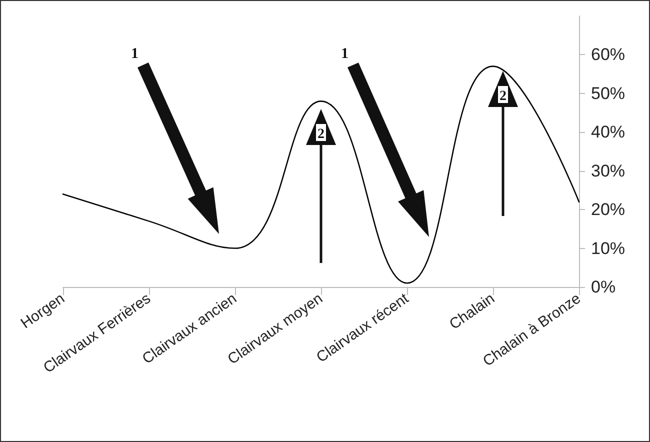 The width and height of the screenshot is (650, 442). What do you see at coordinates (608, 248) in the screenshot?
I see `y-tick-label: 10%` at bounding box center [608, 248].